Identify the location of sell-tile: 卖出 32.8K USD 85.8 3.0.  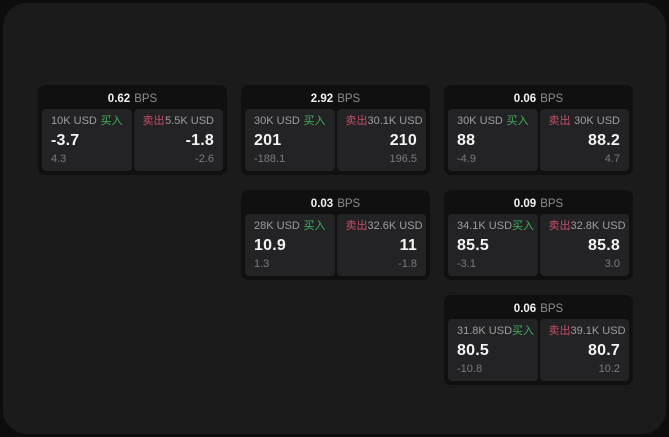
(584, 245).